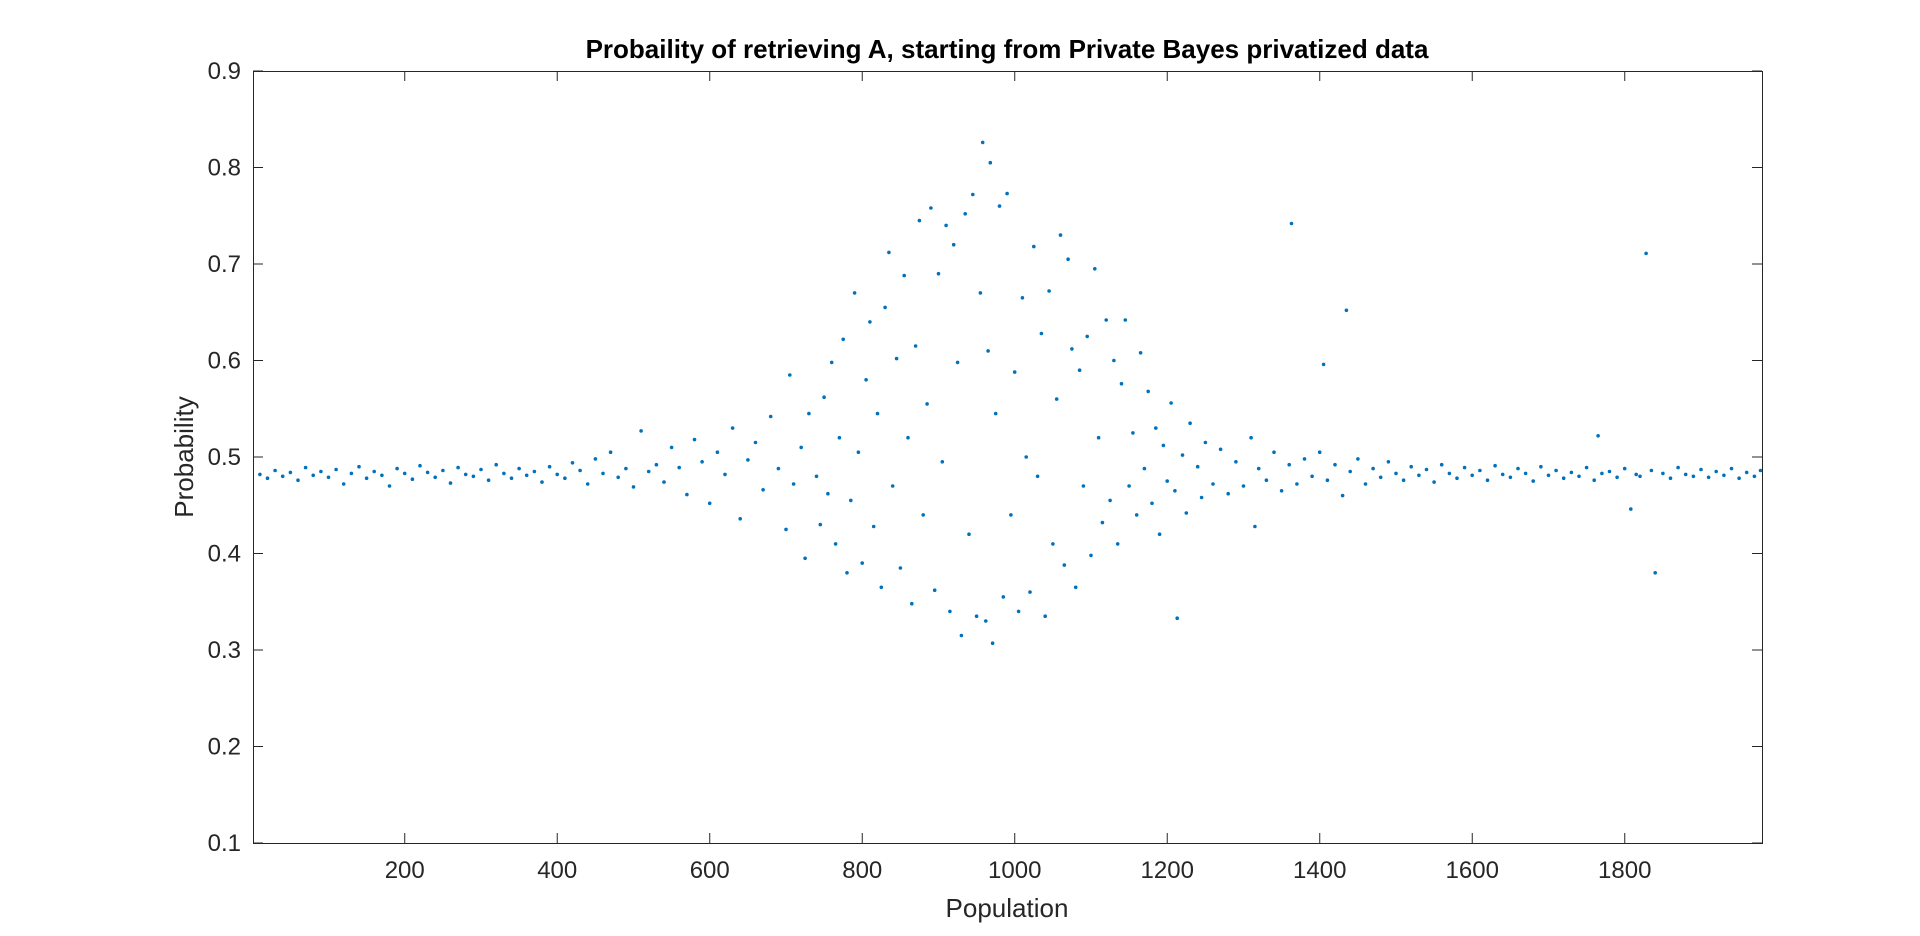 The image size is (1920, 936). What do you see at coordinates (224, 71) in the screenshot?
I see `y-tick-label: 0.9` at bounding box center [224, 71].